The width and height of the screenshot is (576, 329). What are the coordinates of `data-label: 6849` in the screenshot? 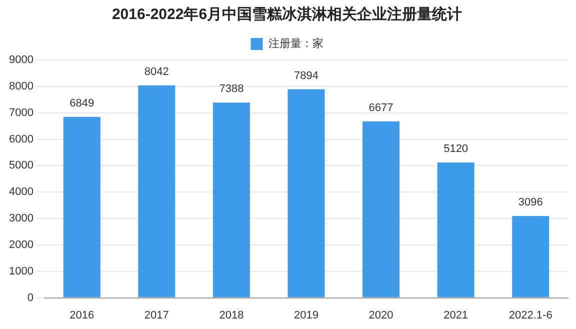 It's located at (82, 103).